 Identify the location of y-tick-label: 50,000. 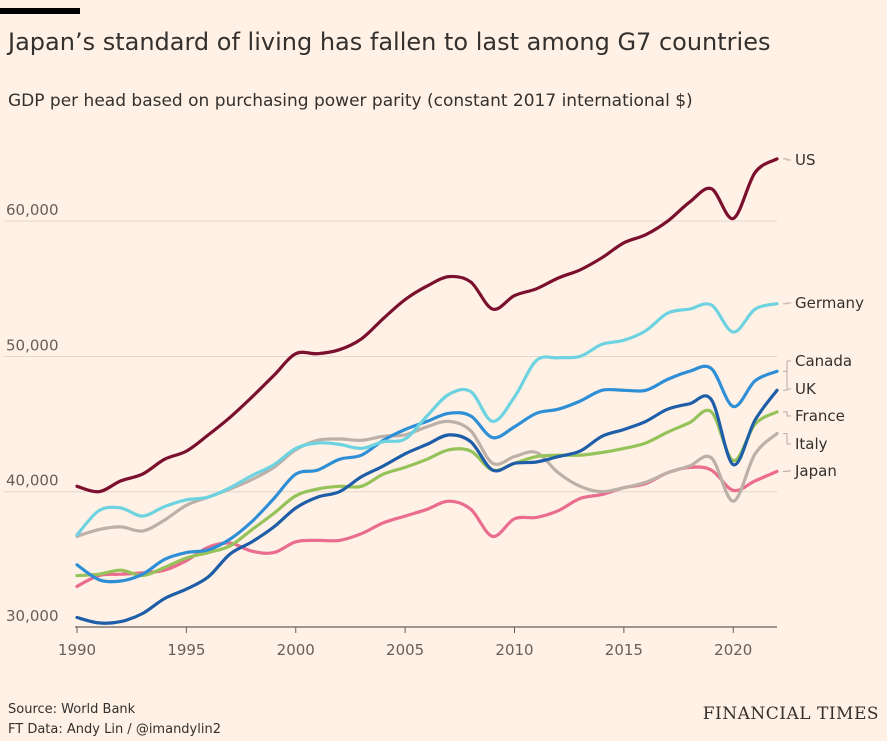
(32, 345).